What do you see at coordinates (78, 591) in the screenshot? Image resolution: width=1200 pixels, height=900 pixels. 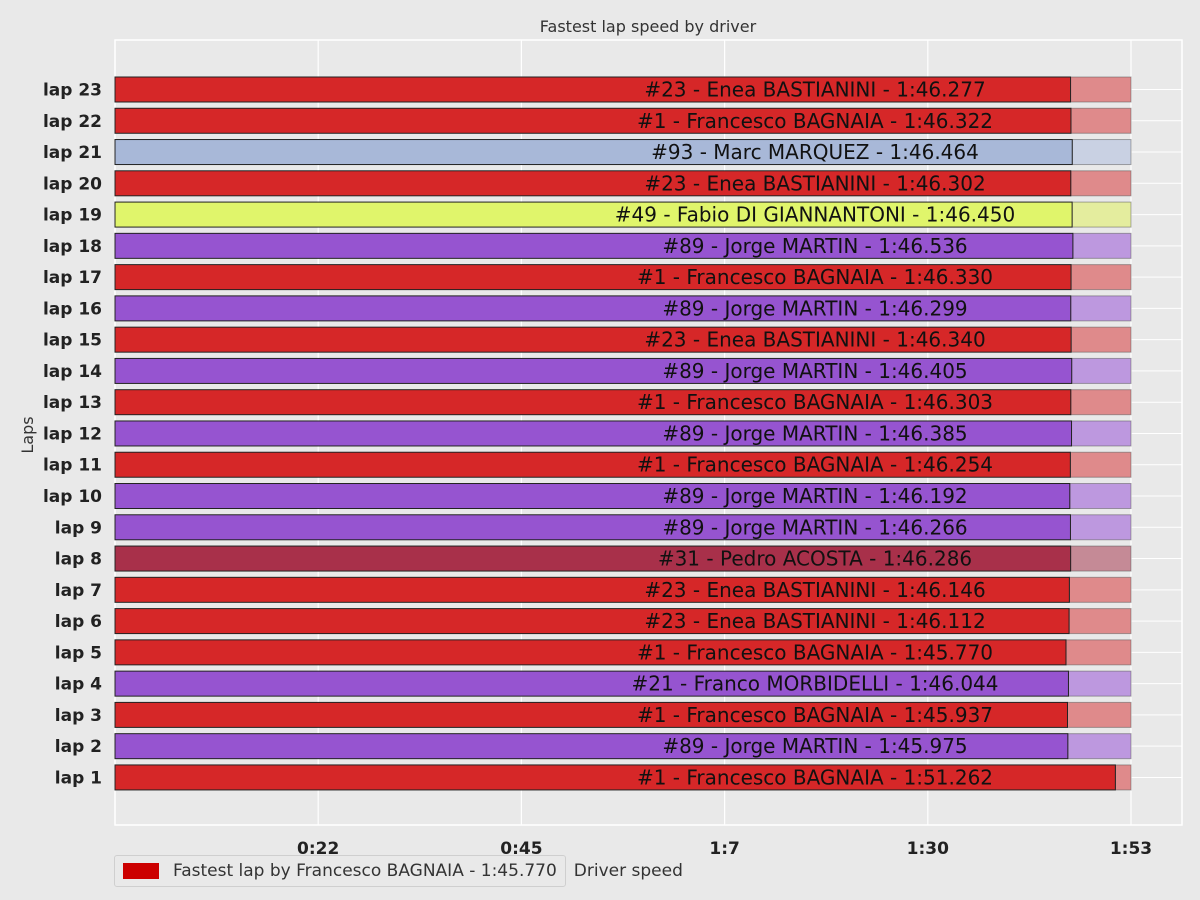 I see `y-tick-label: lap 7` at bounding box center [78, 591].